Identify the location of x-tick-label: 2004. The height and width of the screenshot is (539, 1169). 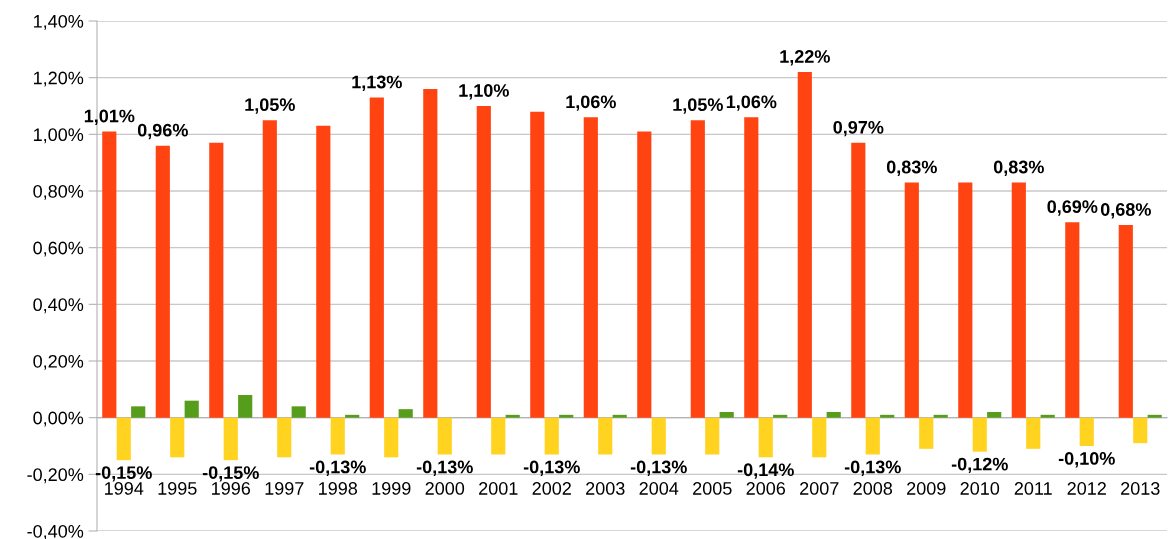
(659, 488).